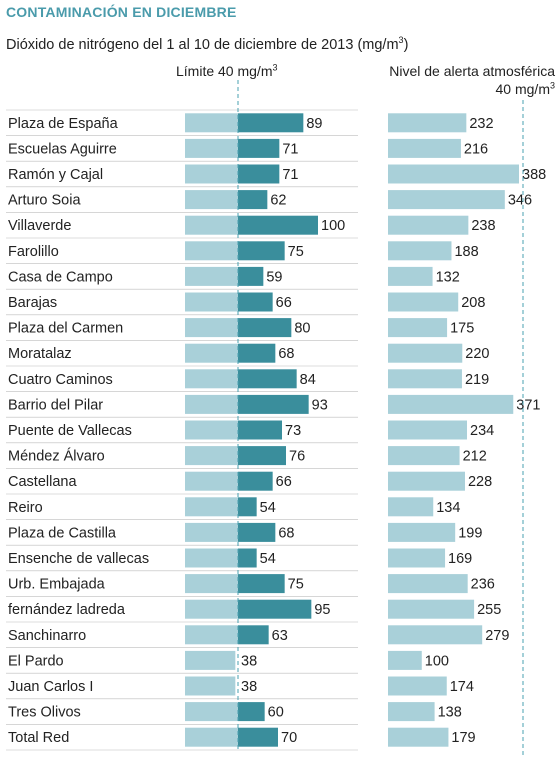 This screenshot has height=757, width=560. Describe the element at coordinates (534, 175) in the screenshot. I see `bar-alert-value-label: 388` at that location.